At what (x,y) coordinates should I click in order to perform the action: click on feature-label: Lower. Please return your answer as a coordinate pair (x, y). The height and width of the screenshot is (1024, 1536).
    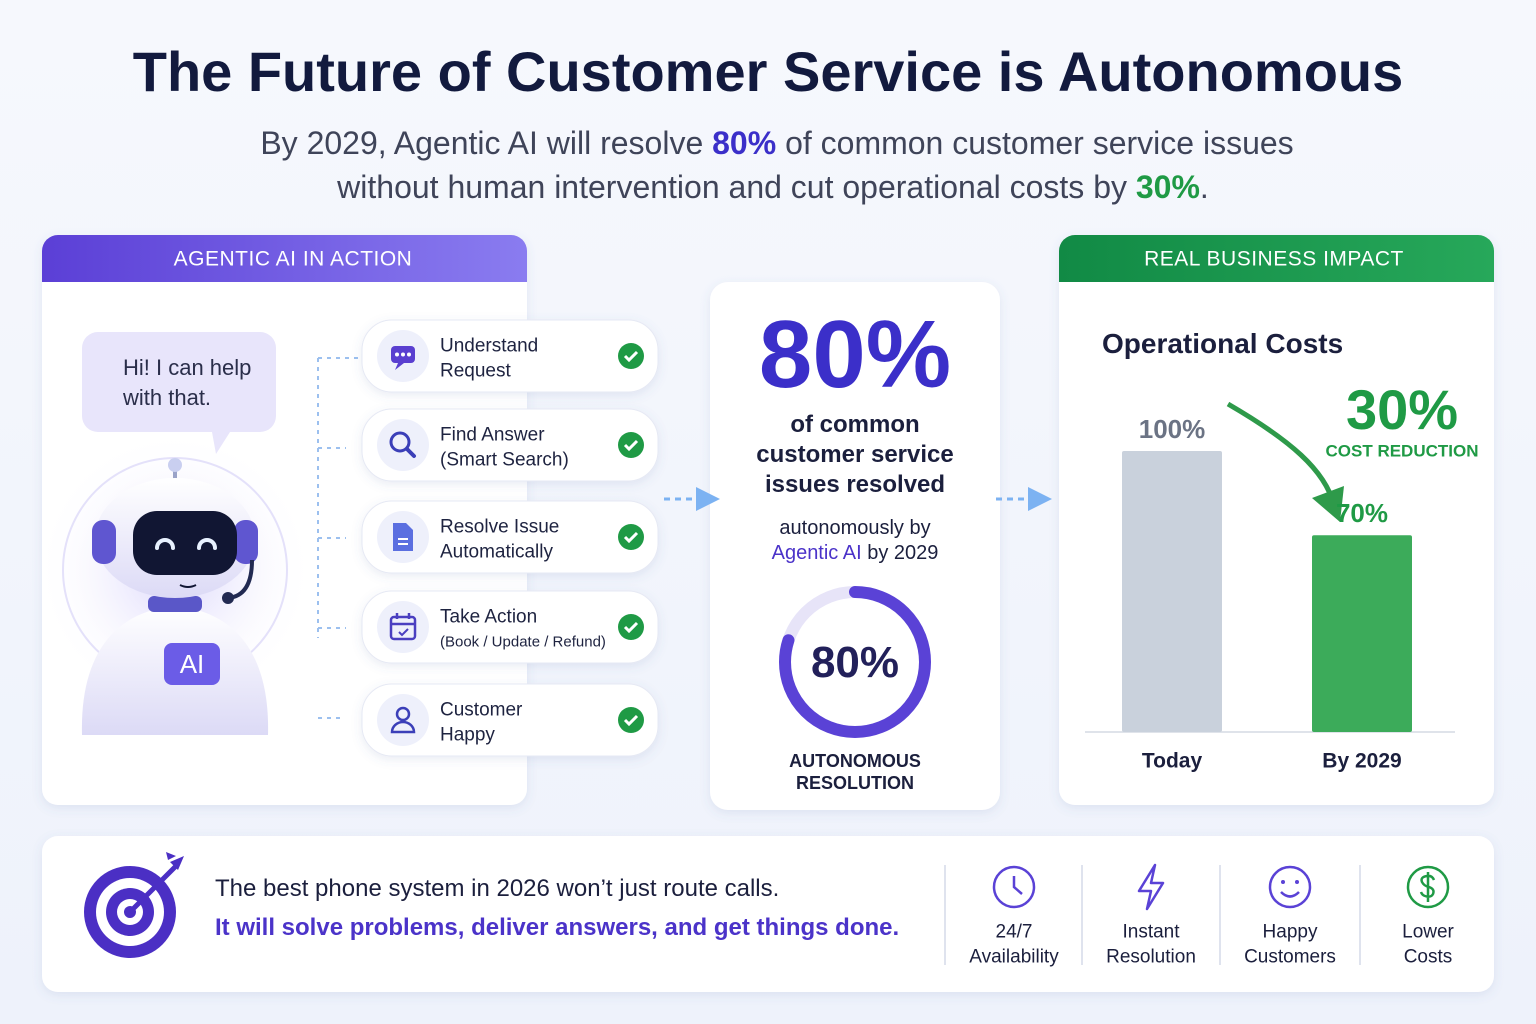
    Looking at the image, I should click on (1428, 932).